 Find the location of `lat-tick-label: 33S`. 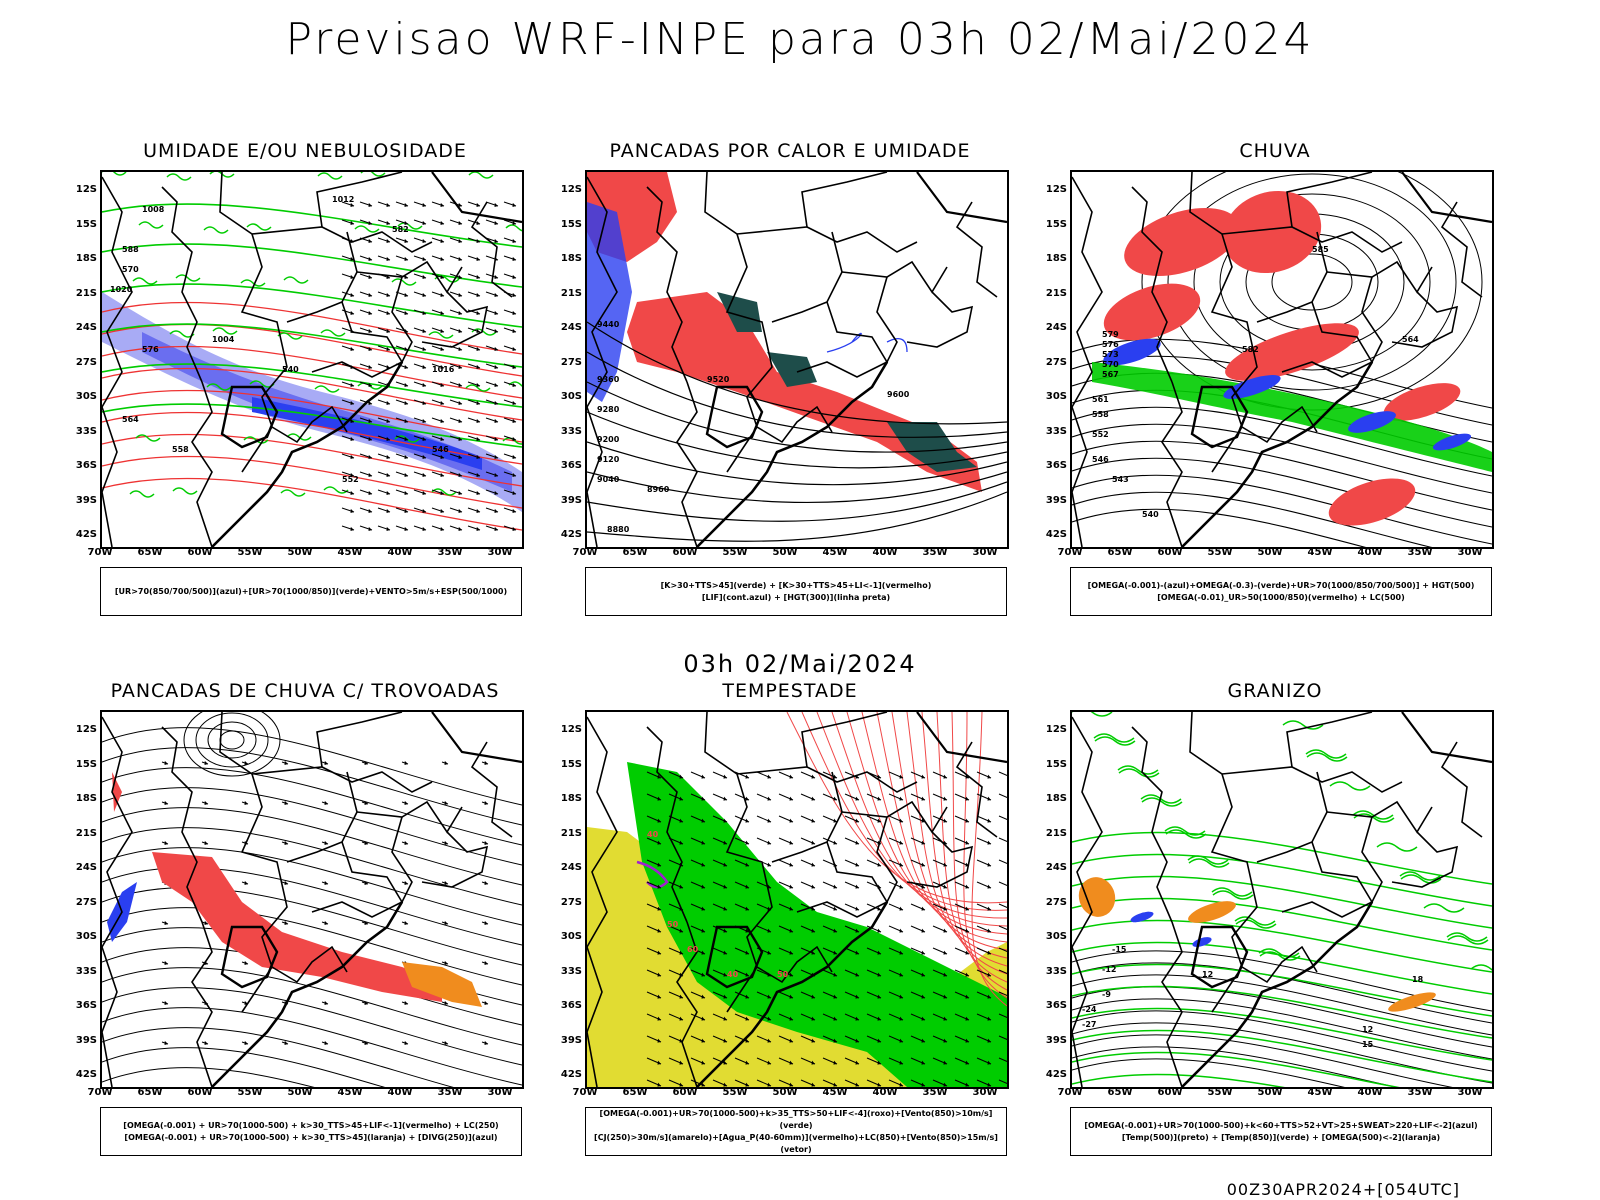

lat-tick-label: 33S is located at coordinates (1056, 971).